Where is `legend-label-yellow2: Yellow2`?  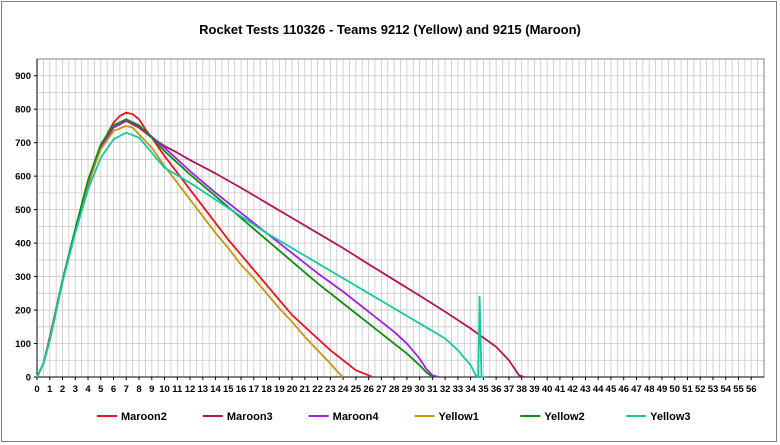 legend-label-yellow2: Yellow2 is located at coordinates (564, 417).